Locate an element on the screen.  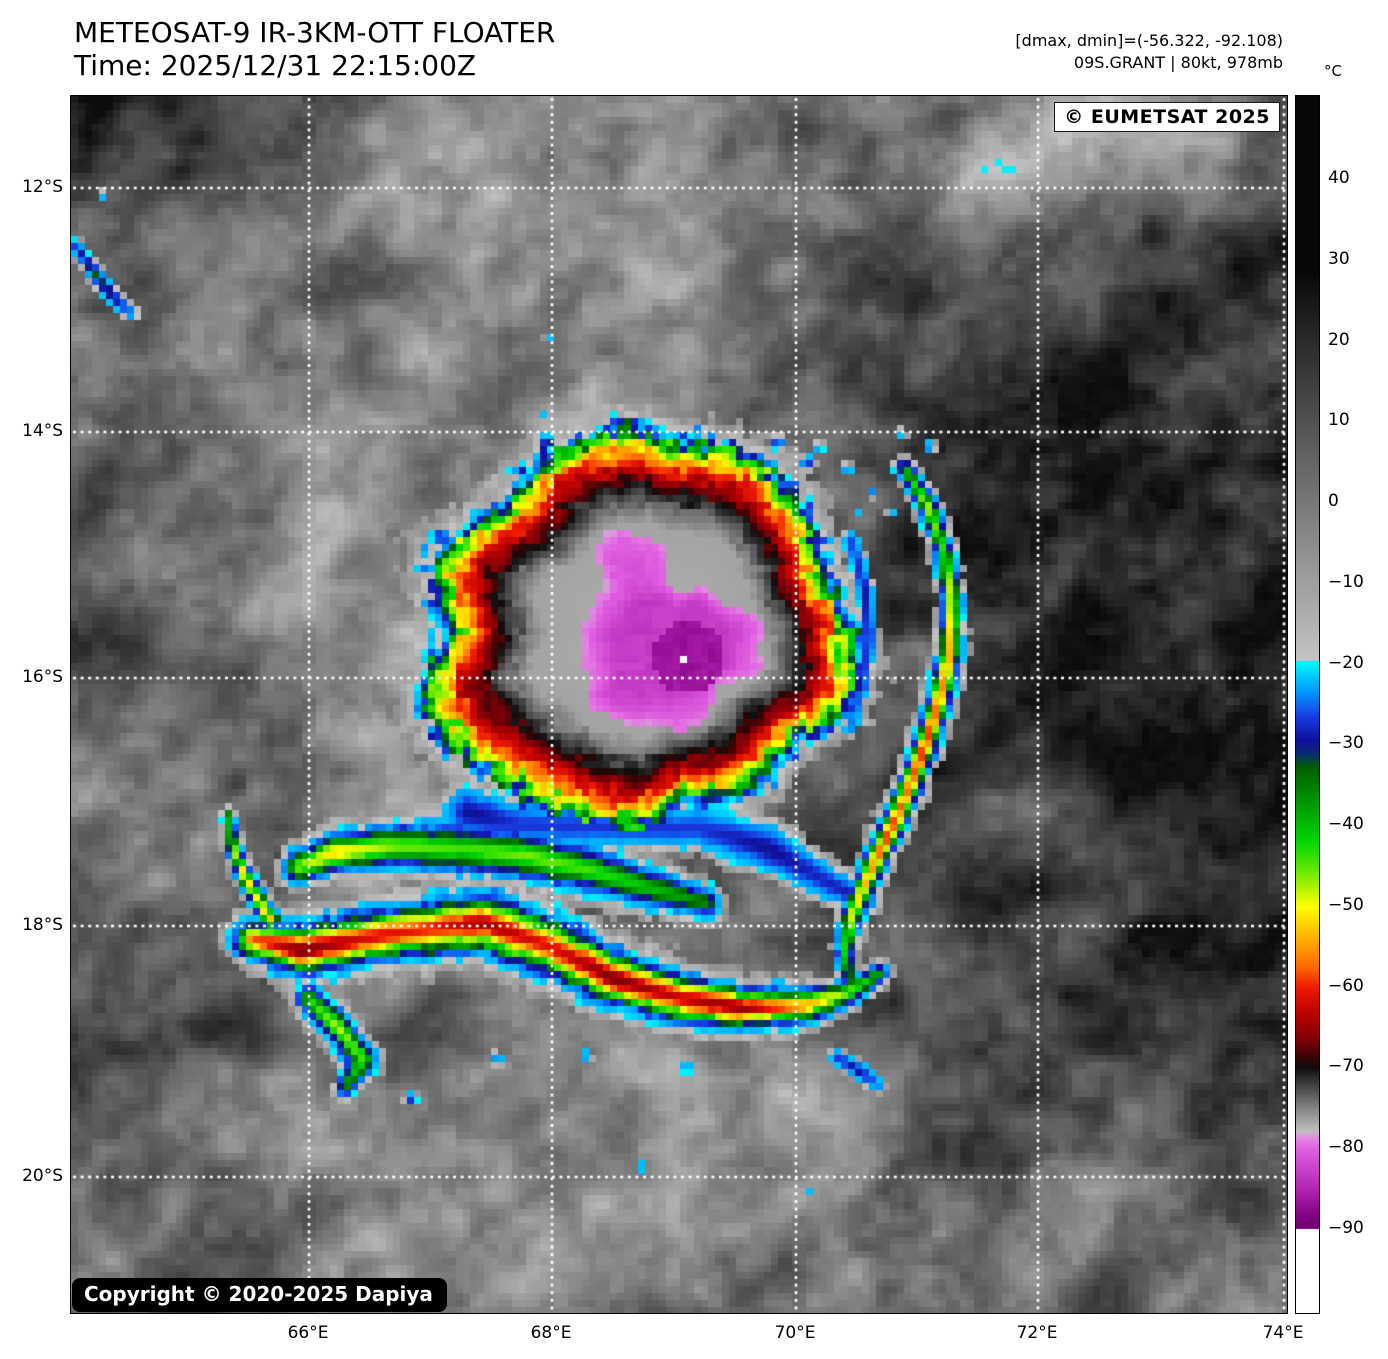
colorbar-tick-label: −20 is located at coordinates (1346, 662).